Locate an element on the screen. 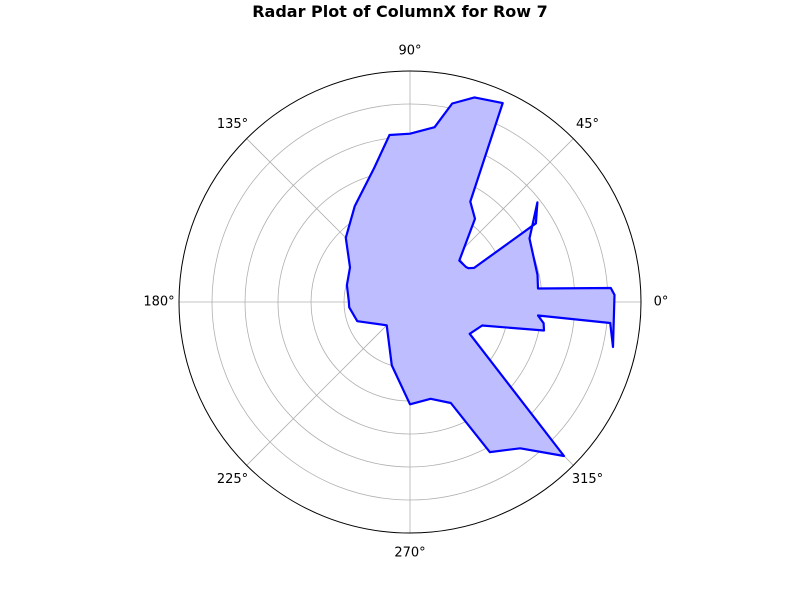  angle-tick-label: 0° is located at coordinates (661, 302).